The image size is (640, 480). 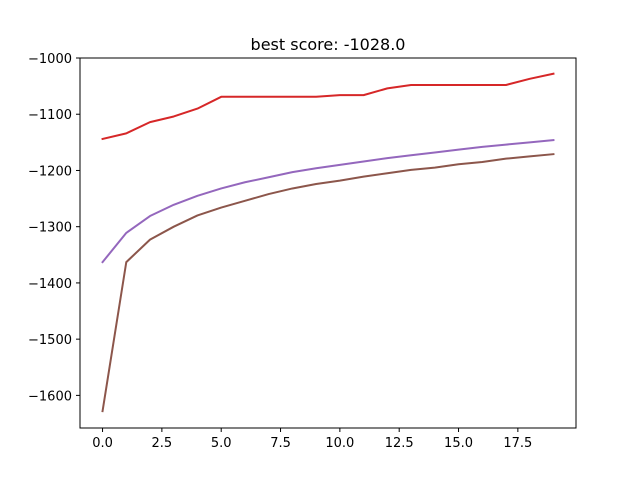 What do you see at coordinates (50, 59) in the screenshot?
I see `y-tick-label: −1000` at bounding box center [50, 59].